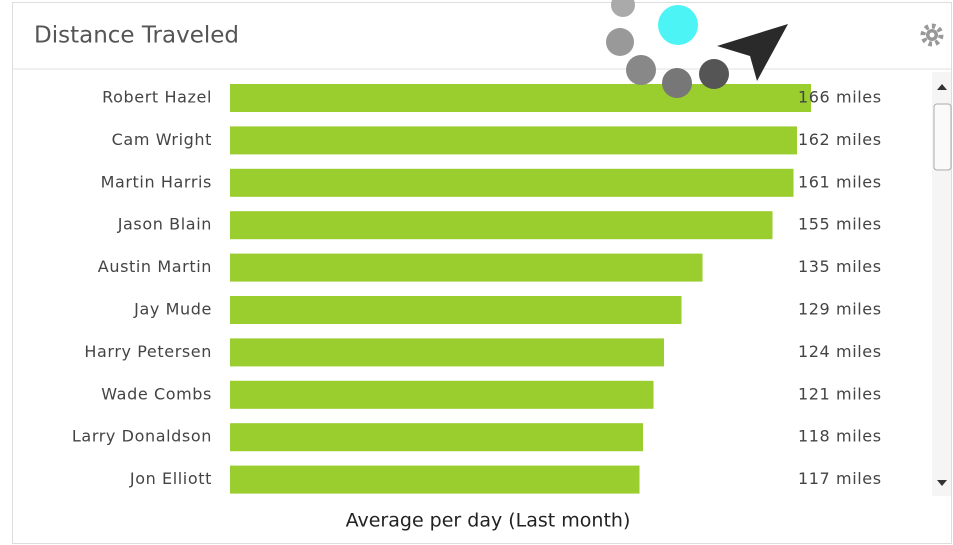  What do you see at coordinates (840, 266) in the screenshot?
I see `value-label: 135 miles` at bounding box center [840, 266].